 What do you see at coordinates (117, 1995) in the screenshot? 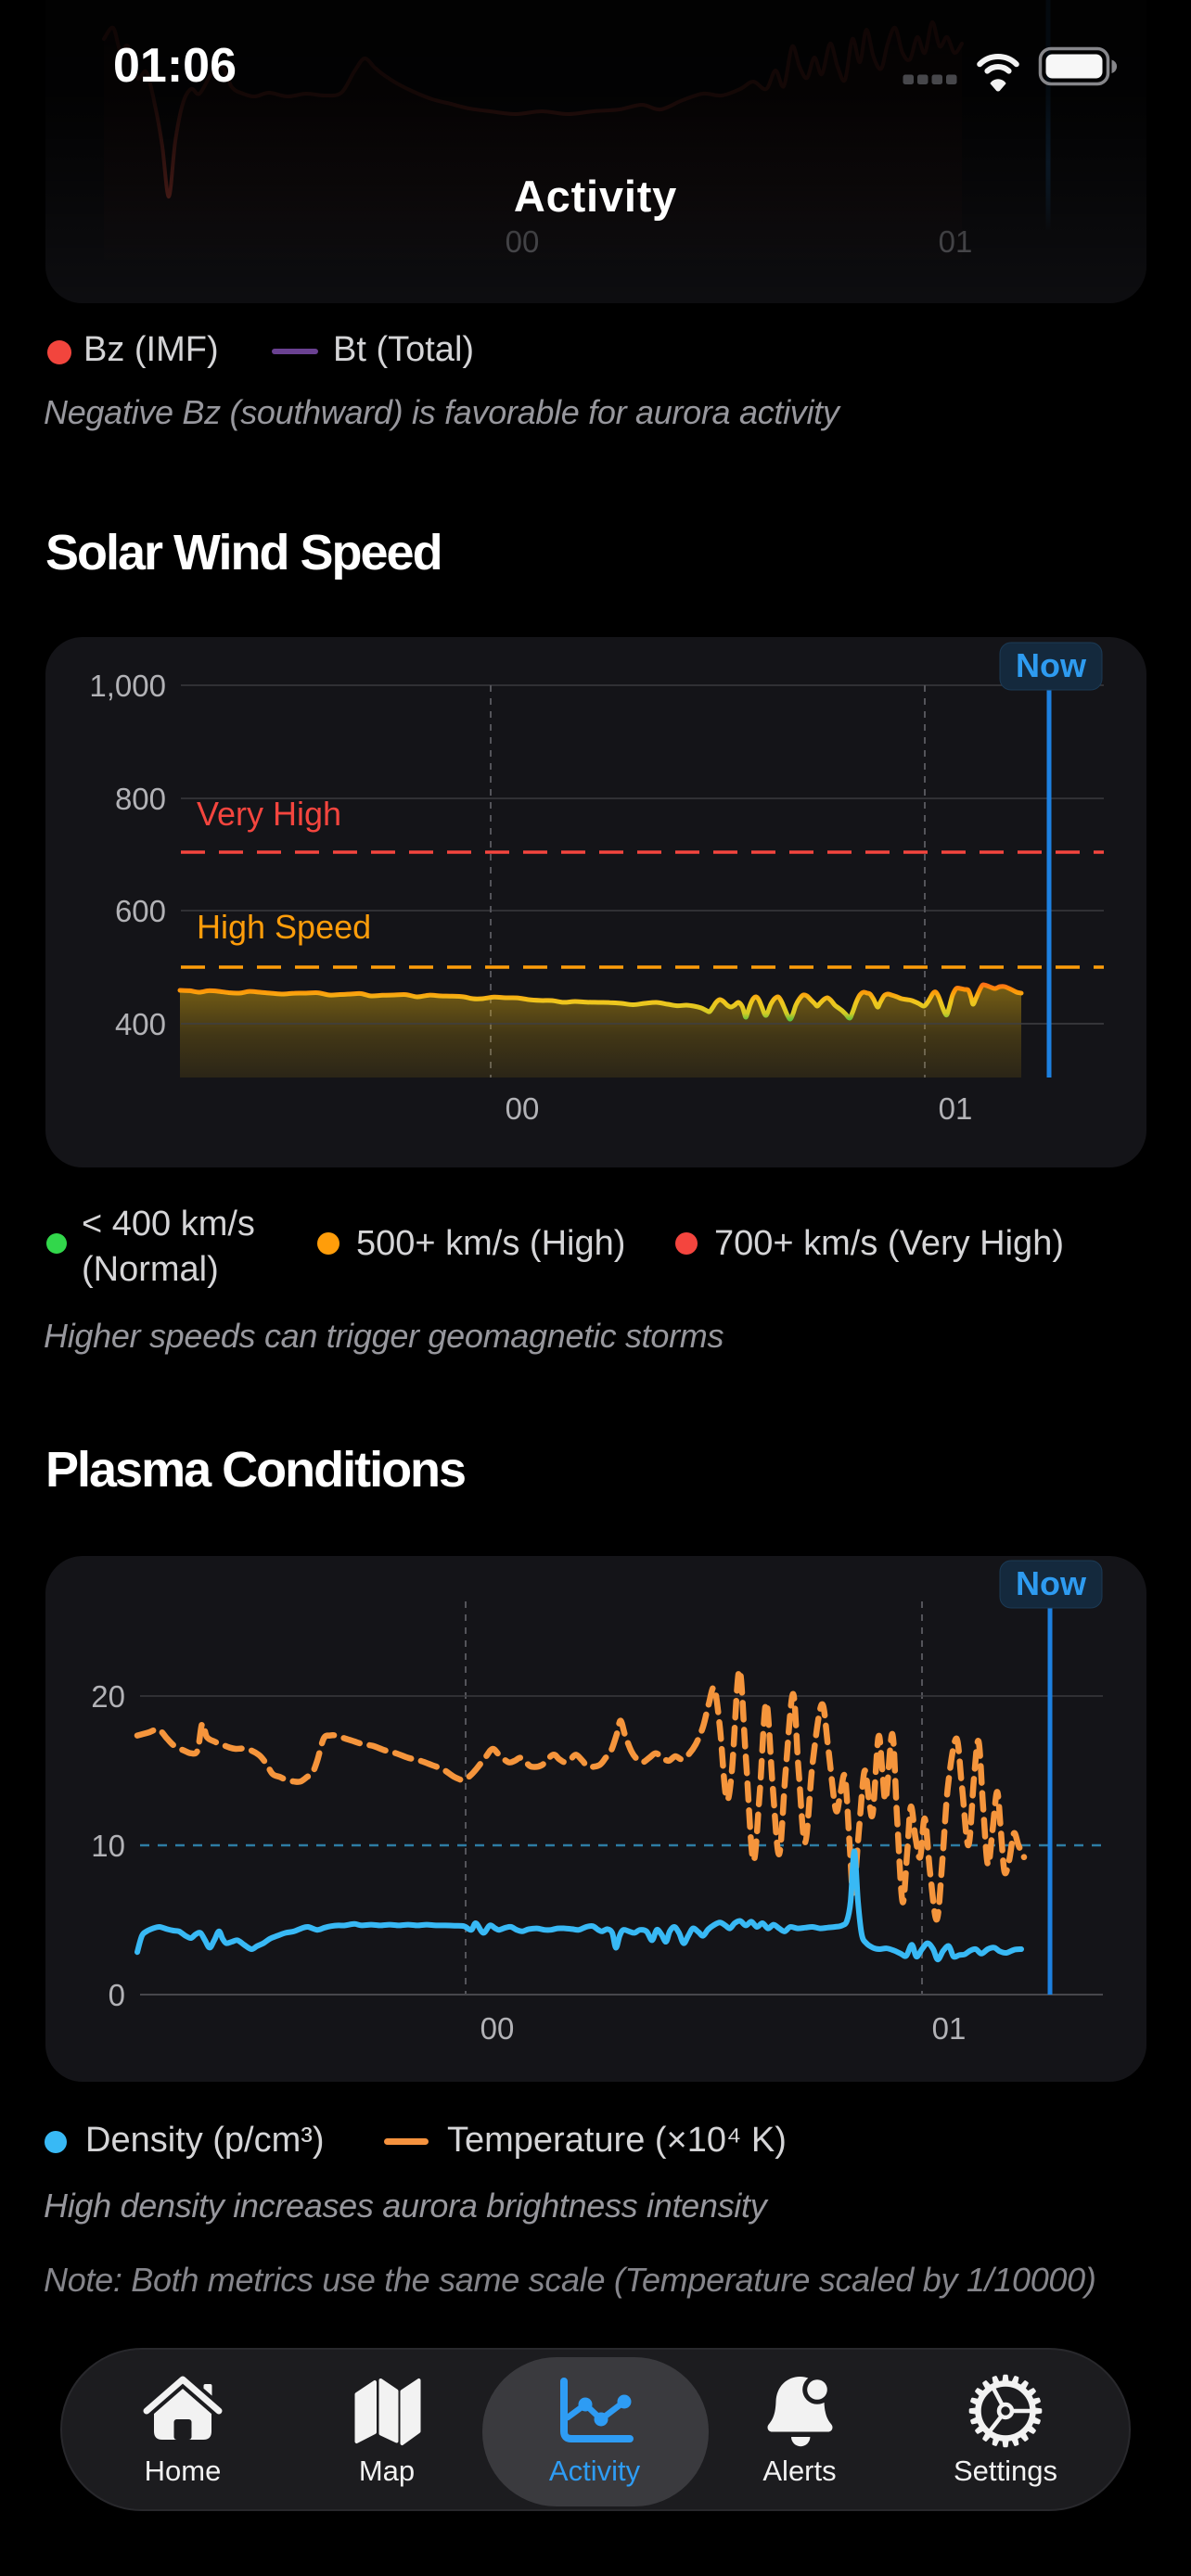
I see `svg-text: 0` at bounding box center [117, 1995].